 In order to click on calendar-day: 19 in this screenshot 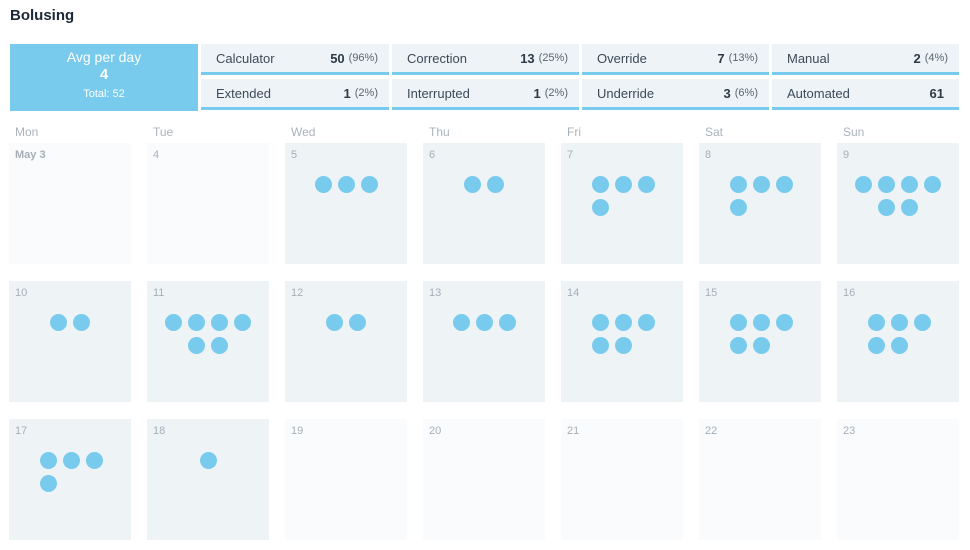, I will do `click(346, 479)`.